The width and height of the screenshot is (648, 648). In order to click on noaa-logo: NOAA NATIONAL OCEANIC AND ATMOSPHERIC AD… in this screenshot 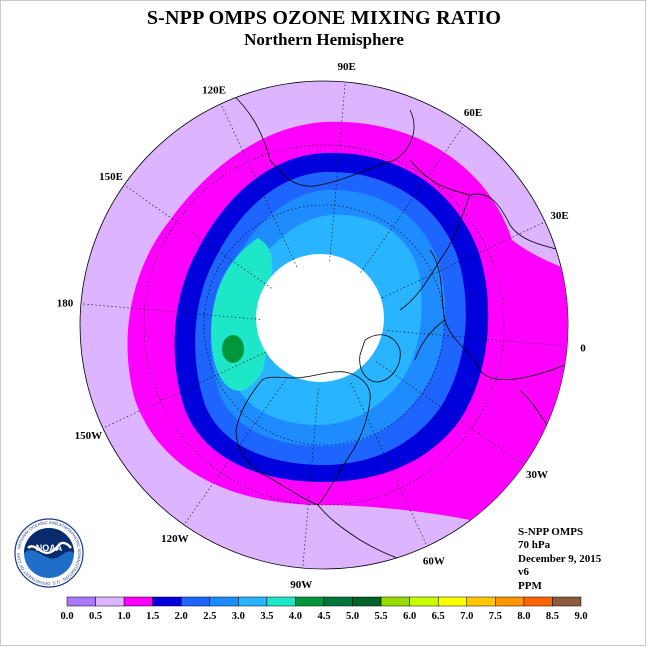, I will do `click(48, 551)`.